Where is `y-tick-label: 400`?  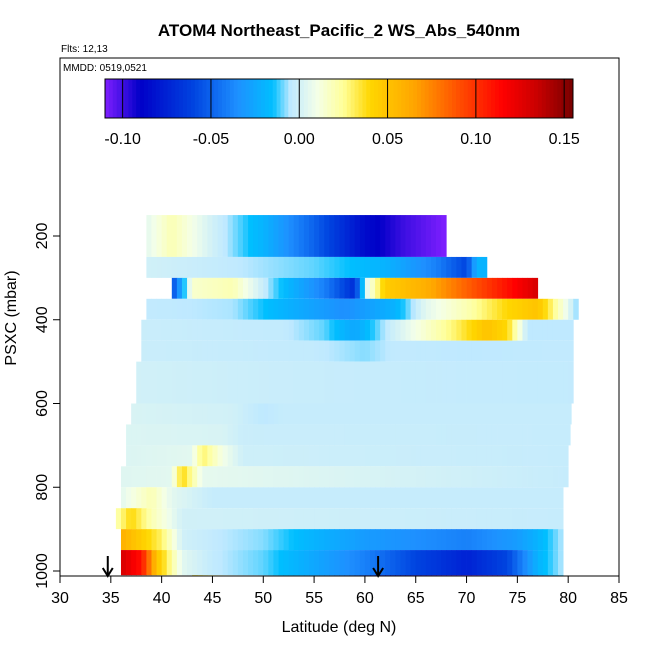 y-tick-label: 400 is located at coordinates (42, 319).